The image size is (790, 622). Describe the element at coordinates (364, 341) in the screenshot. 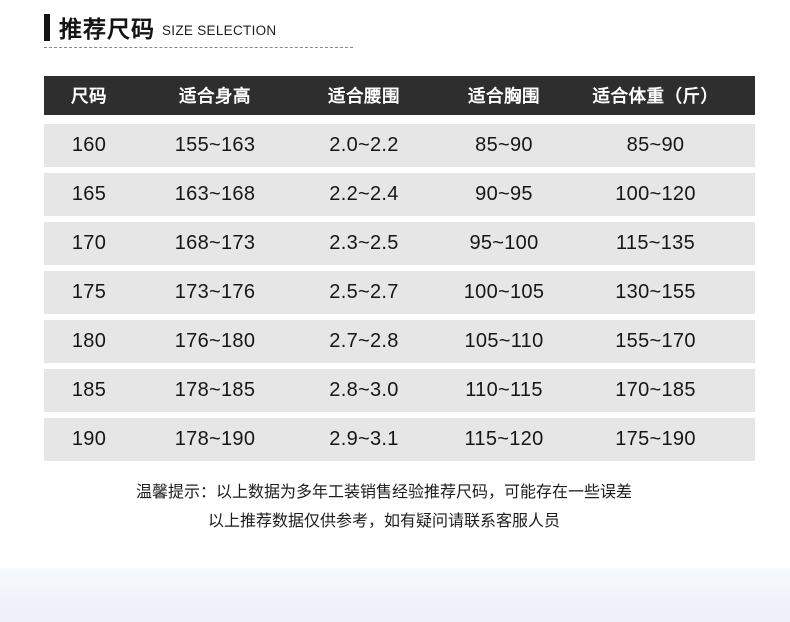

I see `table-cell: 2.7~2.8` at that location.